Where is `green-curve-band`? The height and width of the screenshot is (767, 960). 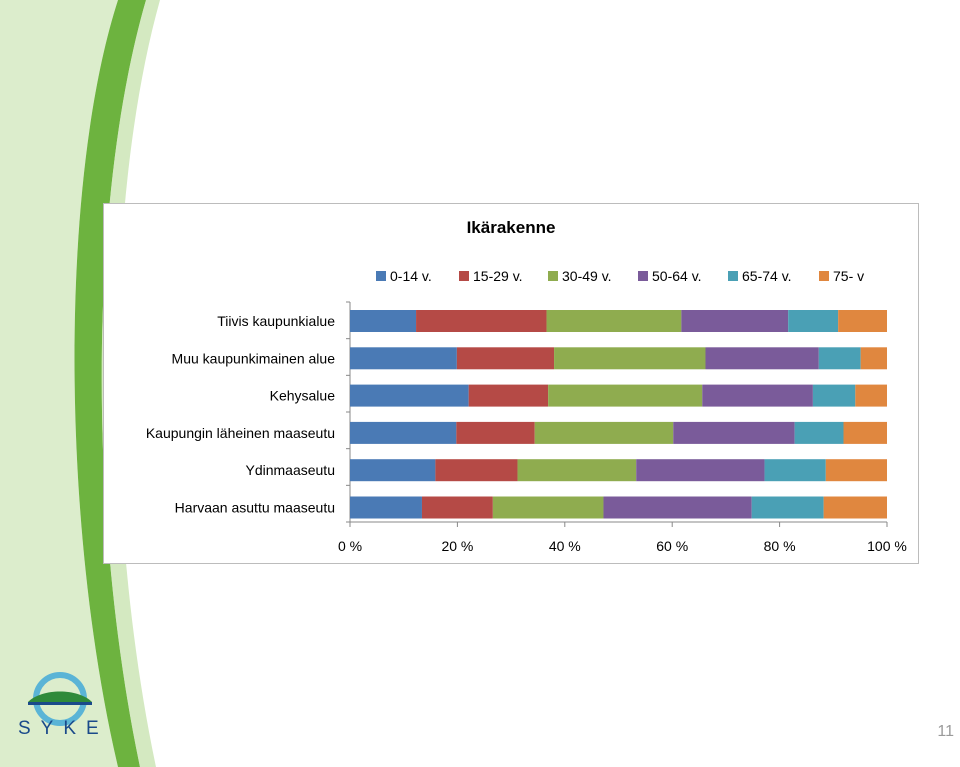
green-curve-band is located at coordinates (110, 383).